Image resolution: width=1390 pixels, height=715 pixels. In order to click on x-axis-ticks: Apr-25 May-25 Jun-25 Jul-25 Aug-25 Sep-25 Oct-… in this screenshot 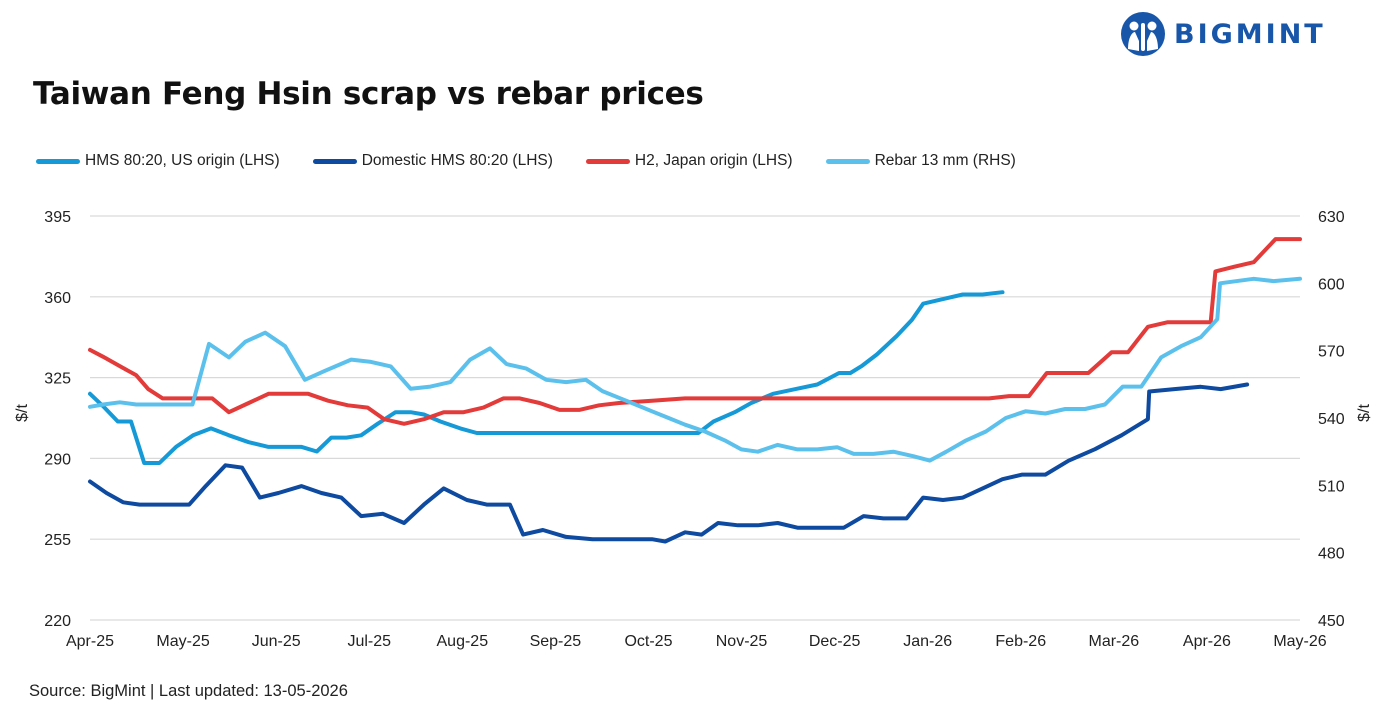, I will do `click(696, 641)`.